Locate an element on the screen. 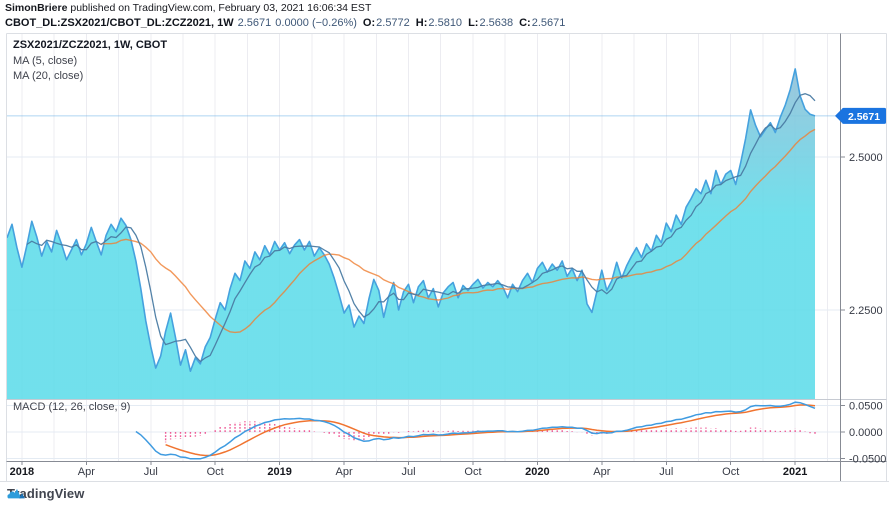  macd-line is located at coordinates (475, 430).